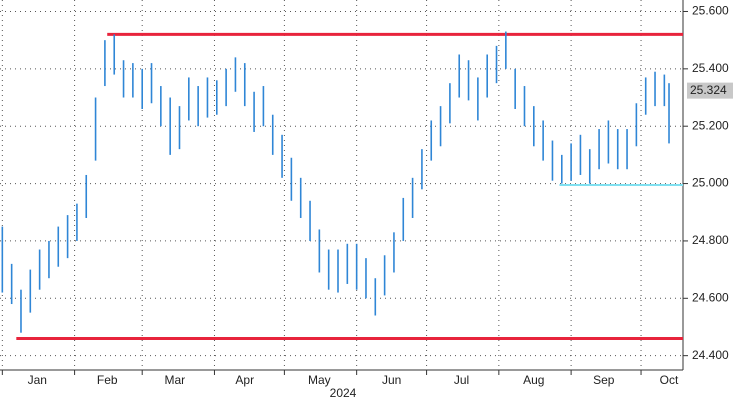  What do you see at coordinates (533, 380) in the screenshot?
I see `x-tick-label: Aug` at bounding box center [533, 380].